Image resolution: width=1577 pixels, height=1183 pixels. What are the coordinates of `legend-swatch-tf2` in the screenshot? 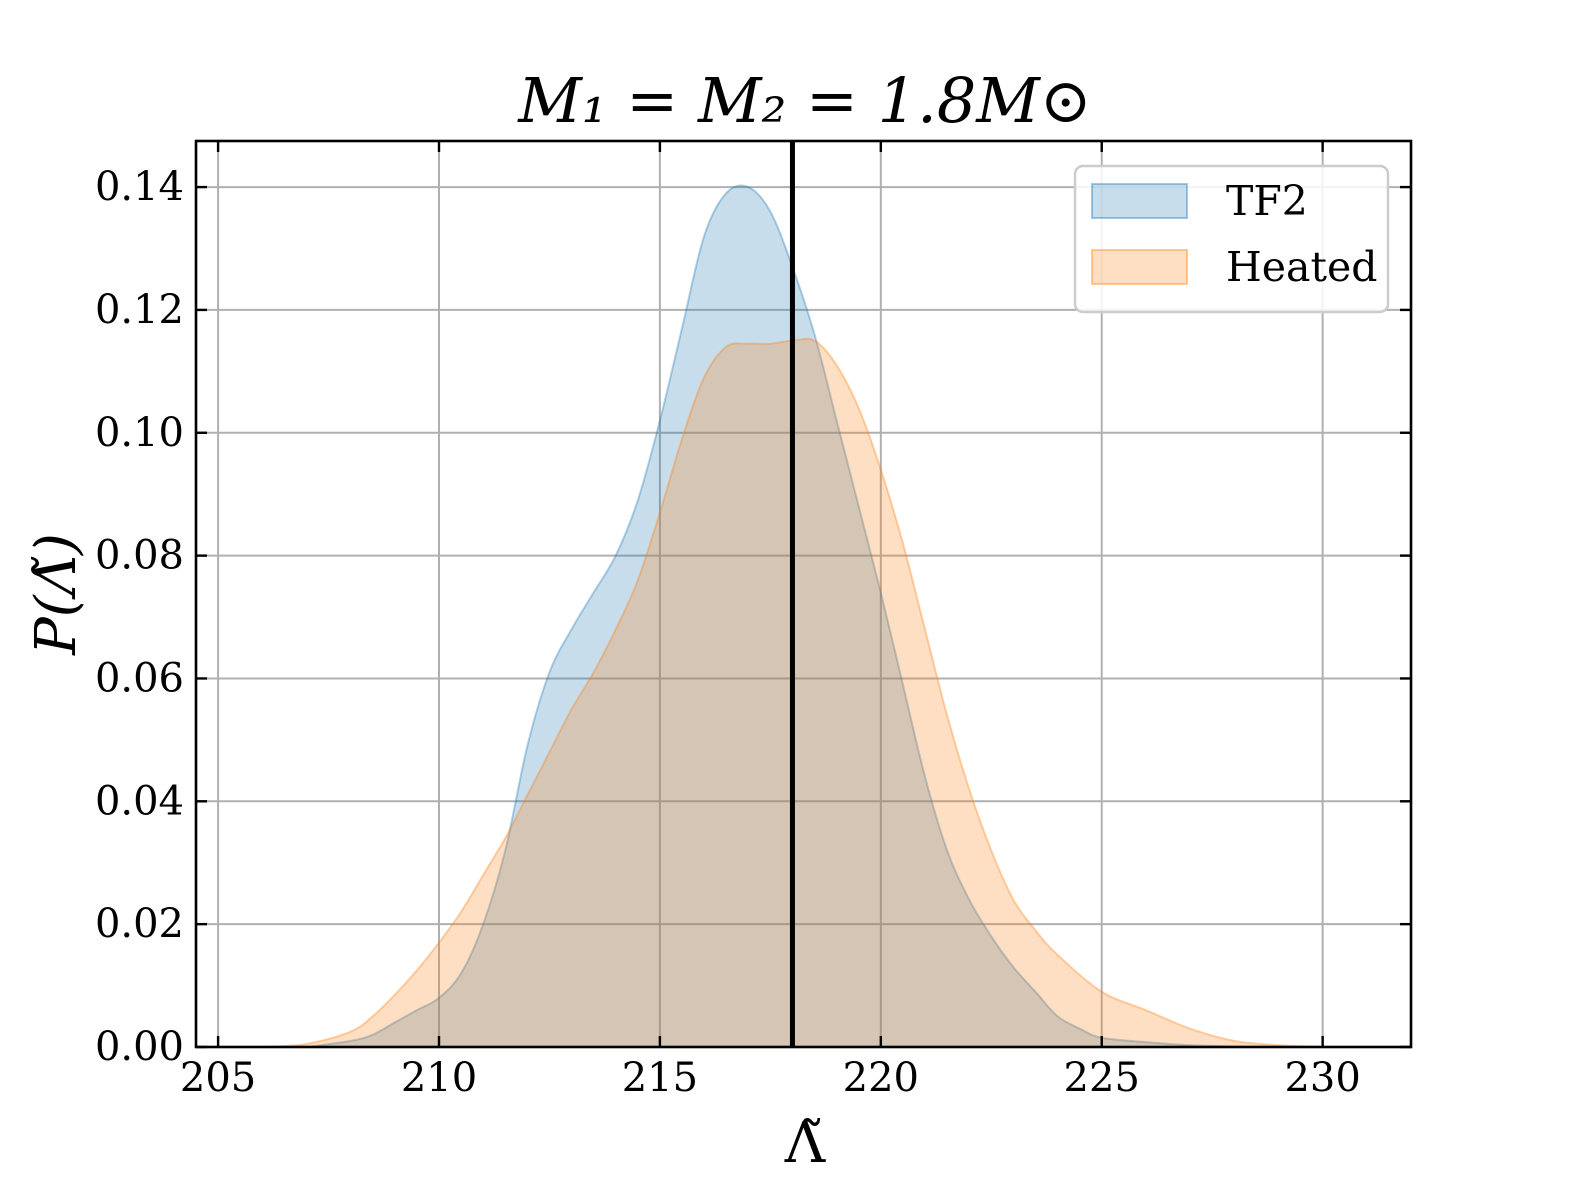 It's located at (1139, 201).